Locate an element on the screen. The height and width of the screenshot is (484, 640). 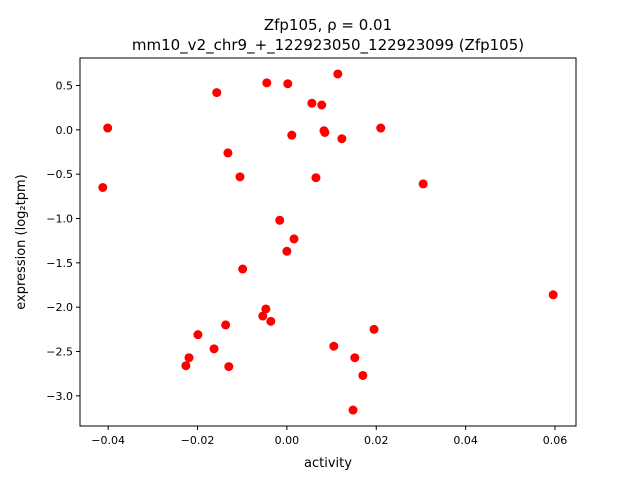
x-axis-label: activity is located at coordinates (328, 463).